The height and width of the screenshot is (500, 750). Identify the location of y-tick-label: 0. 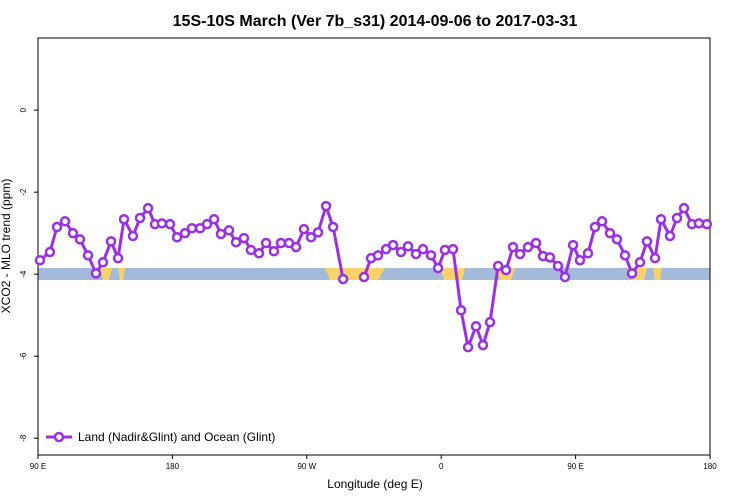
(23, 109).